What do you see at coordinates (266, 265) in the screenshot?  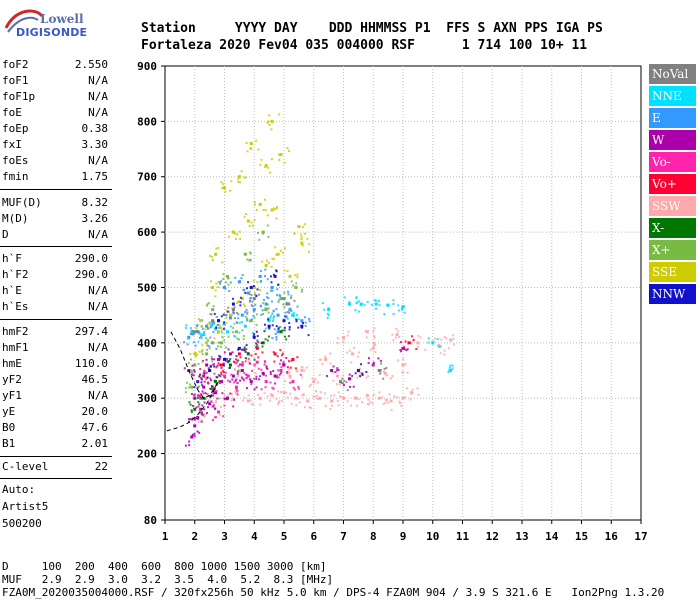 I see `data-point-sse` at bounding box center [266, 265].